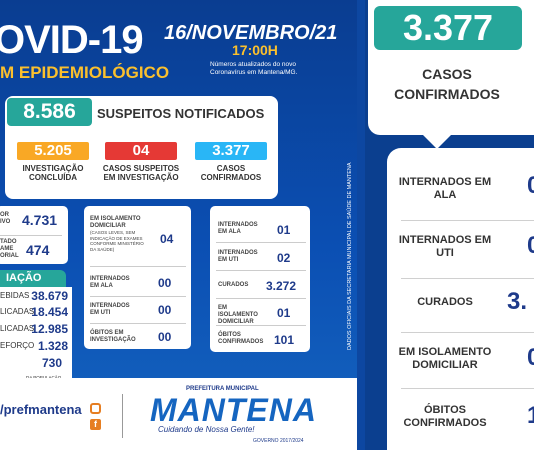 The height and width of the screenshot is (450, 534). I want to click on conf-ward-value: 01, so click(284, 230).